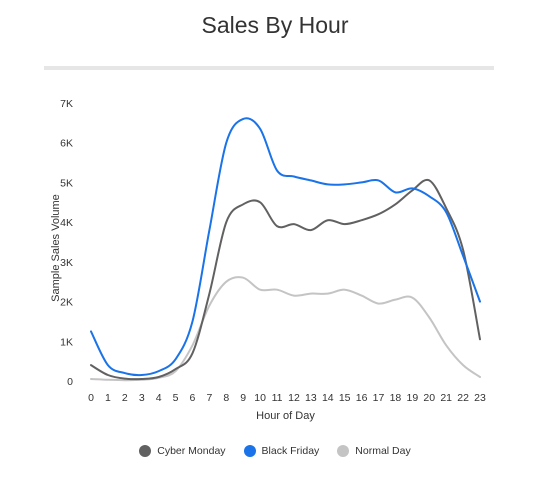  I want to click on y-tick-label: 3K, so click(66, 263).